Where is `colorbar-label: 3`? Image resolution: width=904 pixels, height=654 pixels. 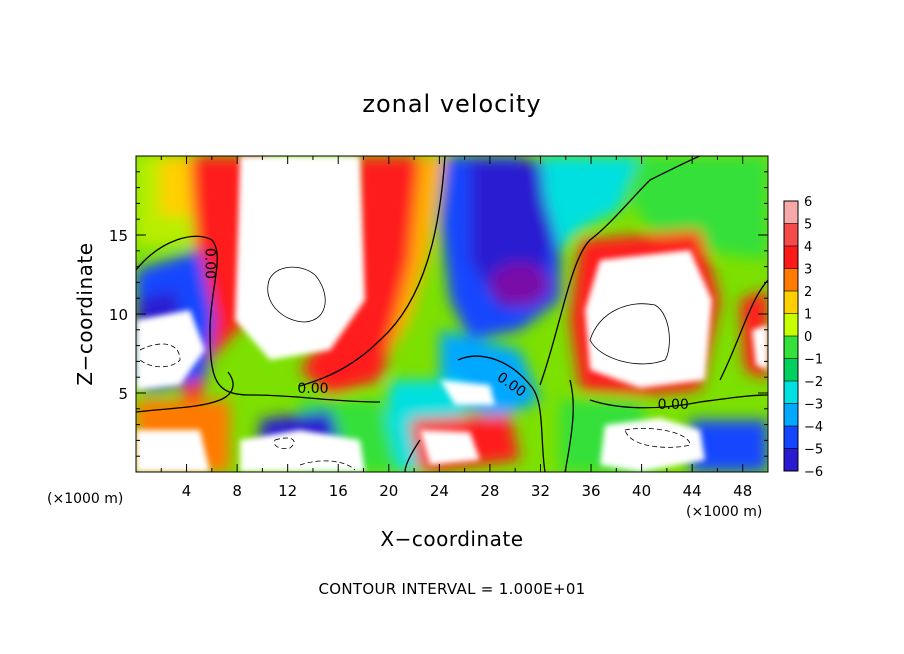
colorbar-label: 3 is located at coordinates (808, 270).